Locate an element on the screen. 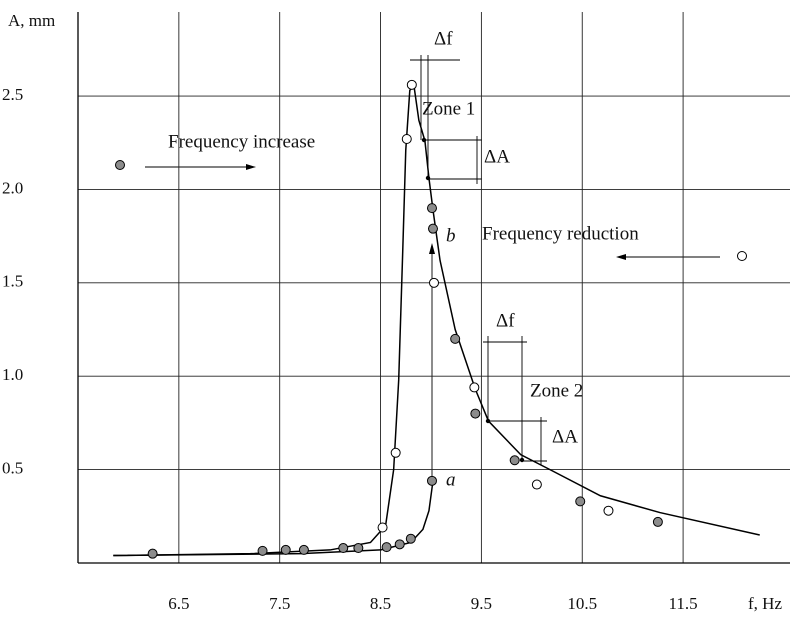 This screenshot has width=794, height=619. x-tick-label: 8.5 is located at coordinates (380, 603).